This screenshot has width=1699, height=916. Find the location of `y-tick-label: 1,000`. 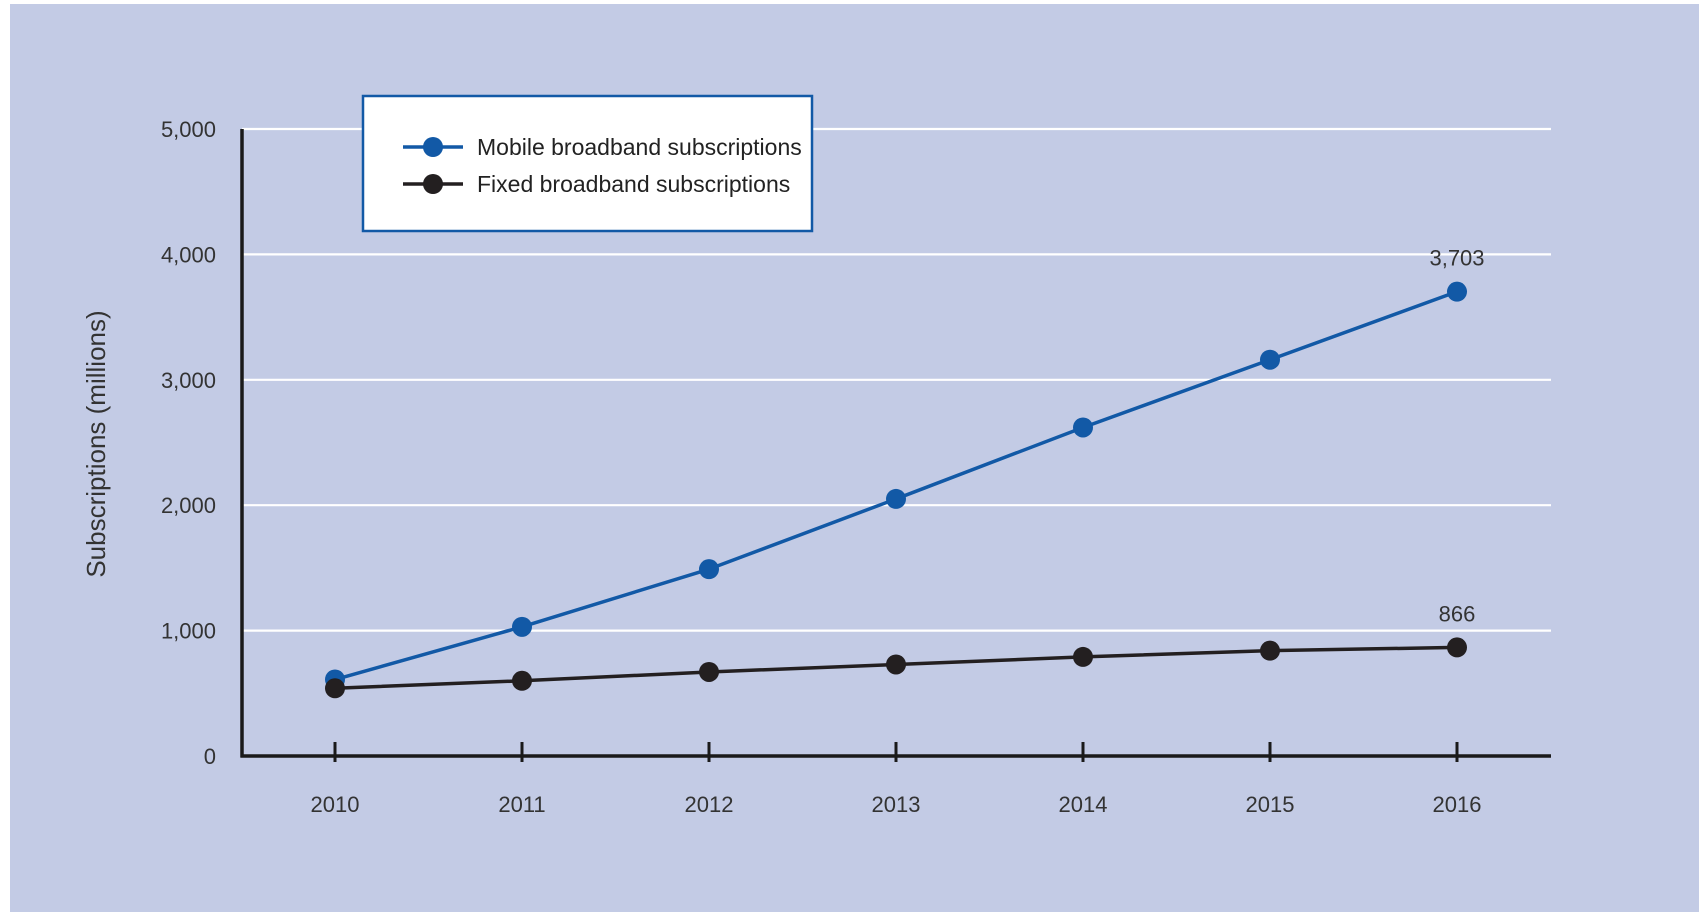

y-tick-label: 1,000 is located at coordinates (188, 631).